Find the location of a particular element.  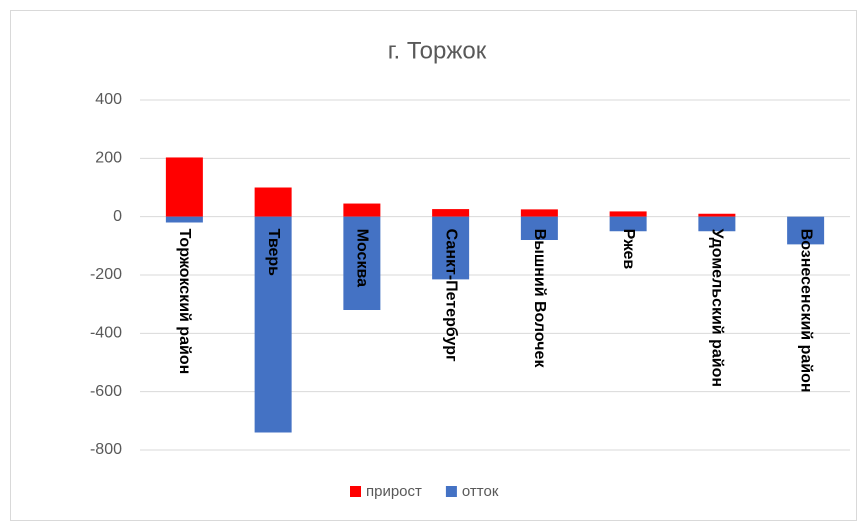

x-tick-label: Торжокский район is located at coordinates (184, 302).